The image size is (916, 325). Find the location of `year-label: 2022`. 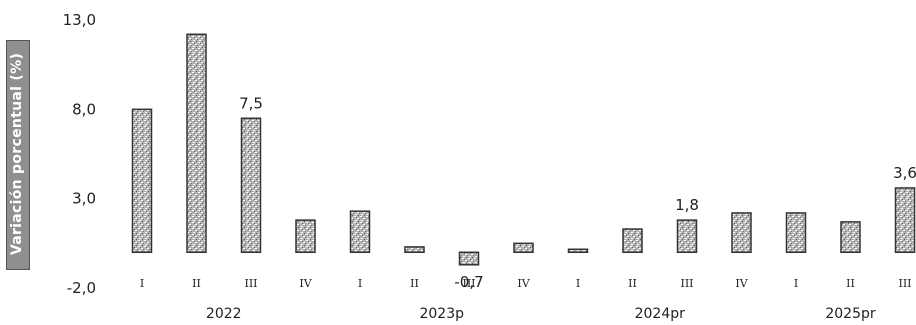

year-label: 2022 is located at coordinates (224, 314).